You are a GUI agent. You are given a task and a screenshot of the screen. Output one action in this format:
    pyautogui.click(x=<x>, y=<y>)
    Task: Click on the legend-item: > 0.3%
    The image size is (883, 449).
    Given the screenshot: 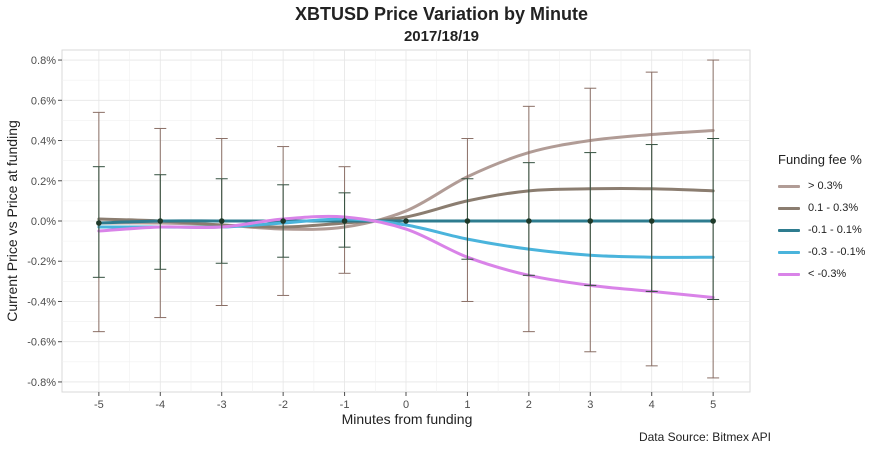 What is the action you would take?
    pyautogui.click(x=821, y=186)
    